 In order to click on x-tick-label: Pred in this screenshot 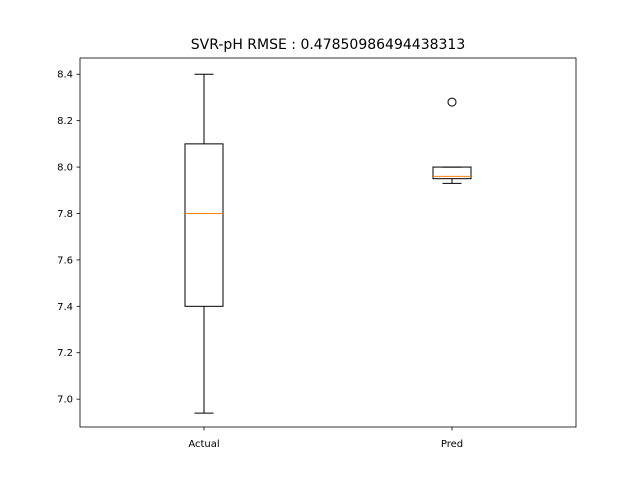, I will do `click(452, 444)`.